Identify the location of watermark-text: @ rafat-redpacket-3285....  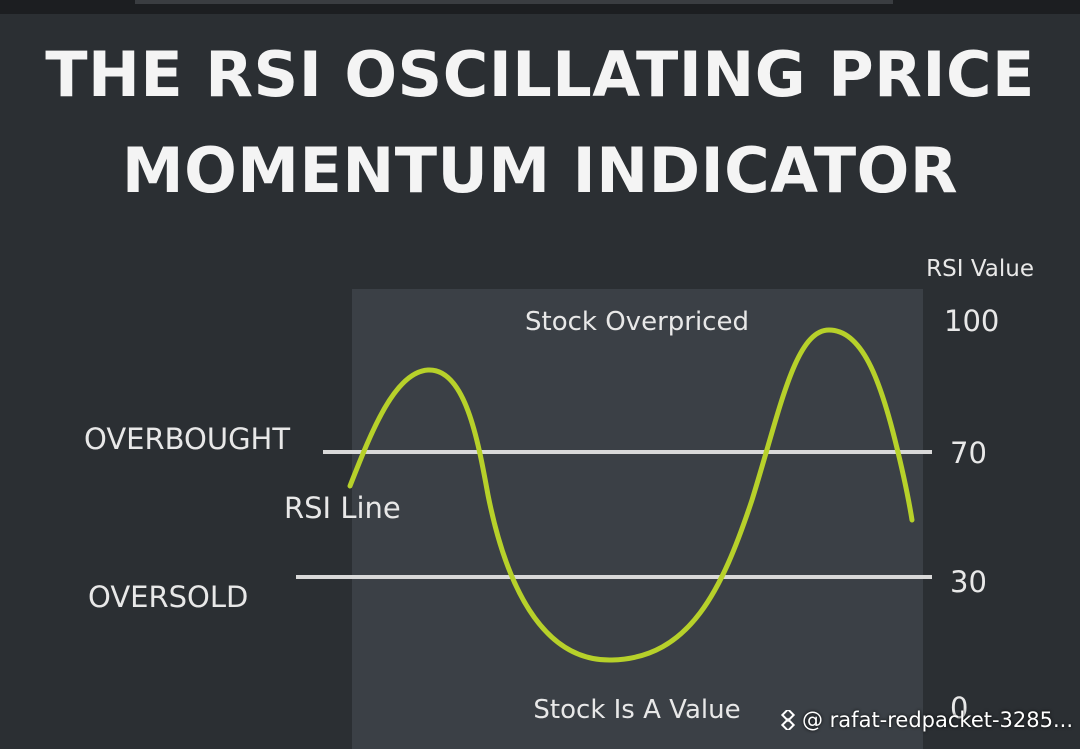
(938, 720).